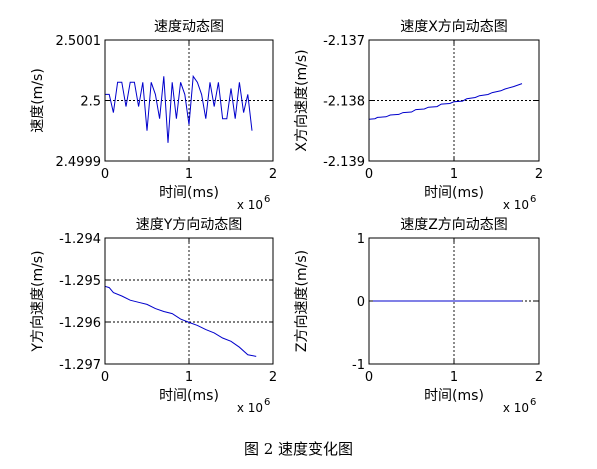 The image size is (597, 469). I want to click on chart-title: 速度Y方向动态图, so click(189, 225).